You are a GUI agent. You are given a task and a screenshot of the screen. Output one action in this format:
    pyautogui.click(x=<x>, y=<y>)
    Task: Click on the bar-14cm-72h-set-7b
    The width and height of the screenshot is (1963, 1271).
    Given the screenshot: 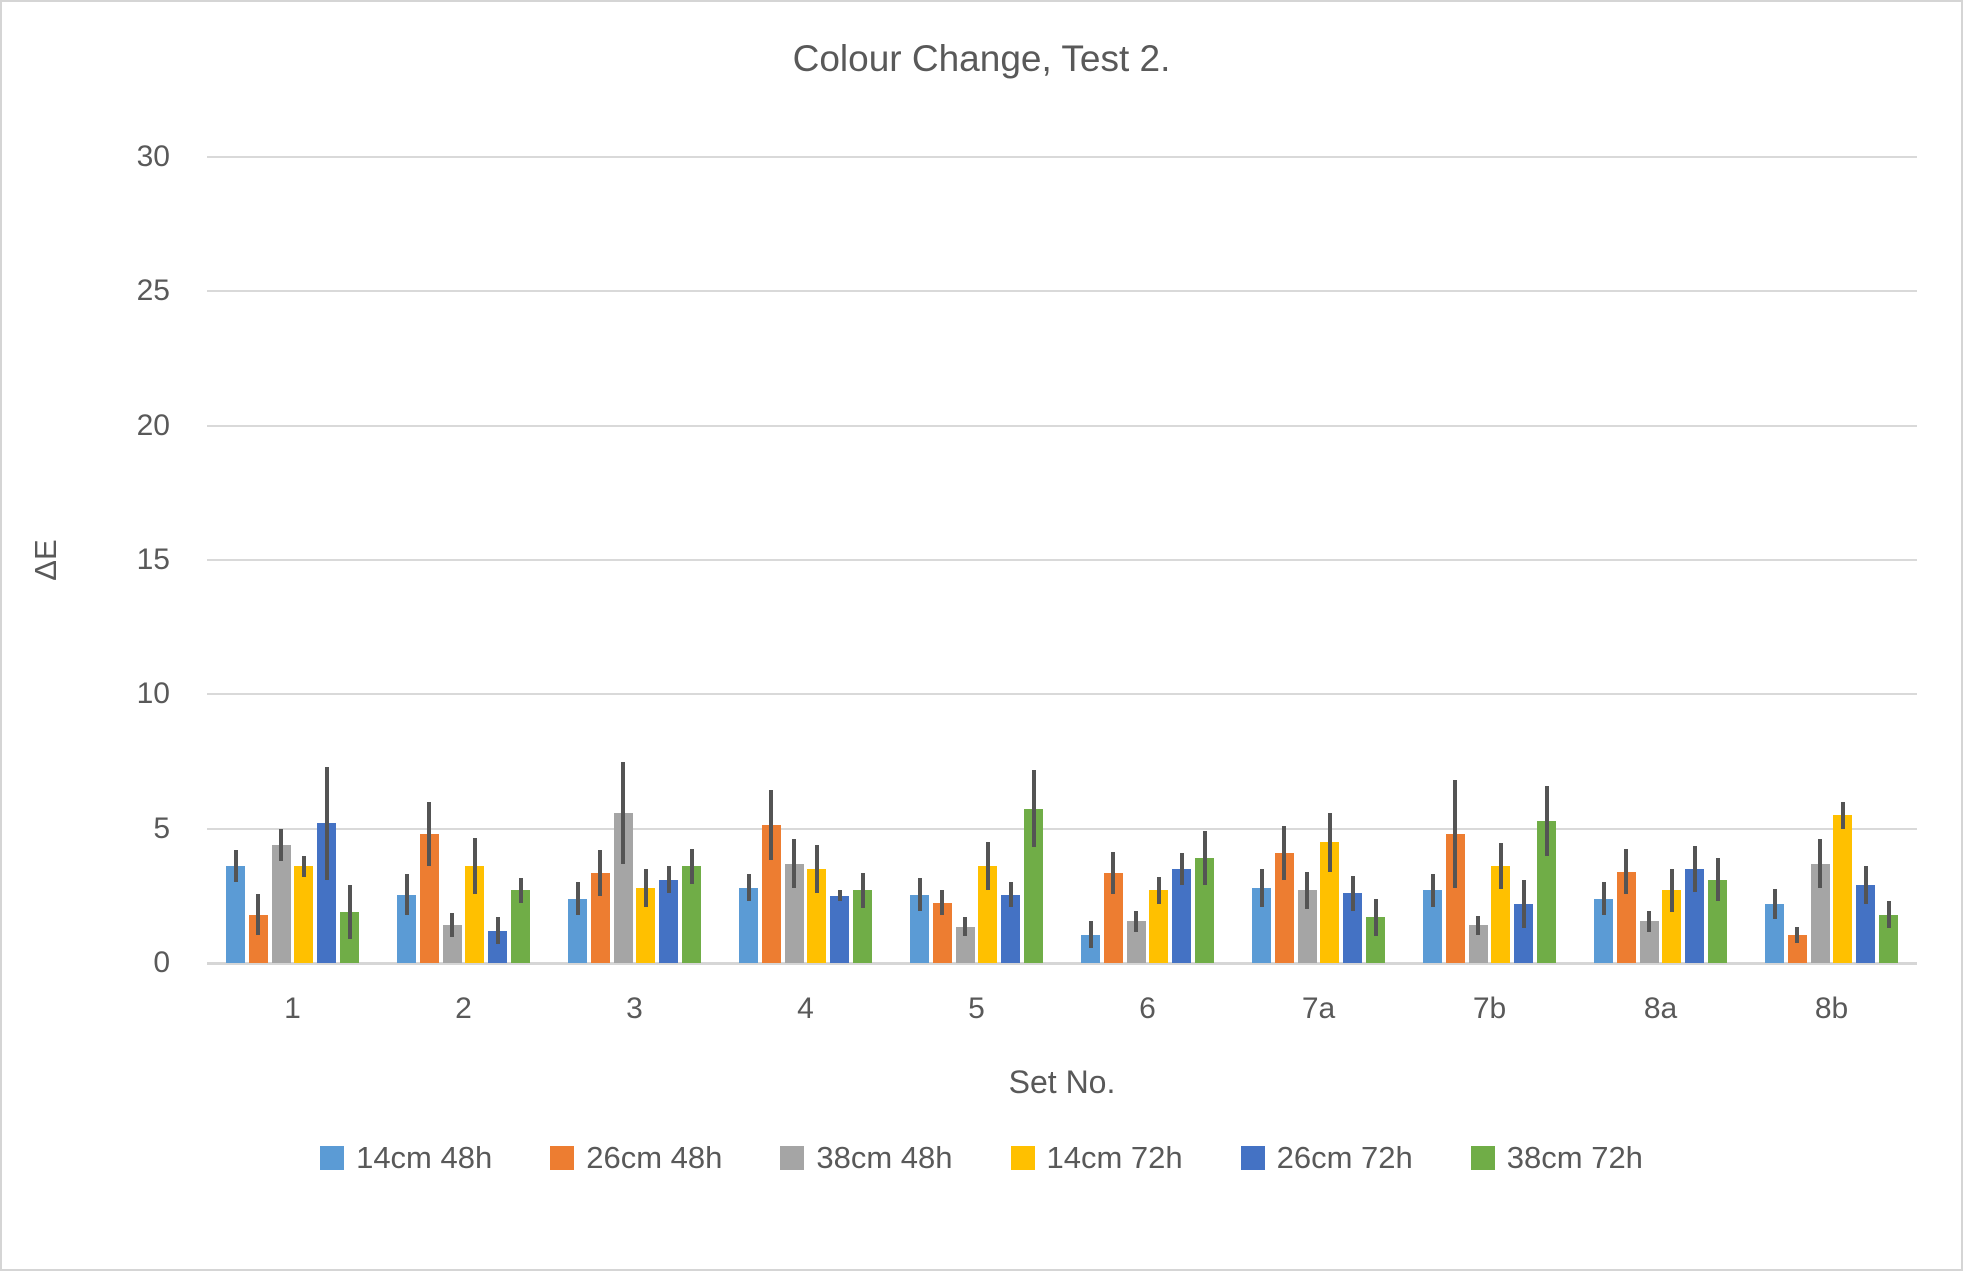 What is the action you would take?
    pyautogui.click(x=1501, y=914)
    